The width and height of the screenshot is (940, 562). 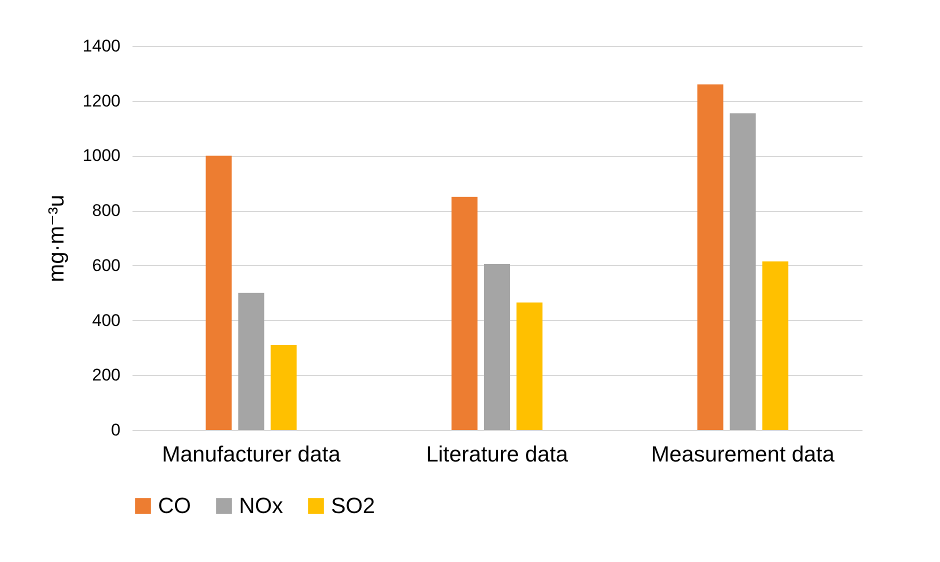 I want to click on y-tick-label: 1400, so click(x=101, y=46).